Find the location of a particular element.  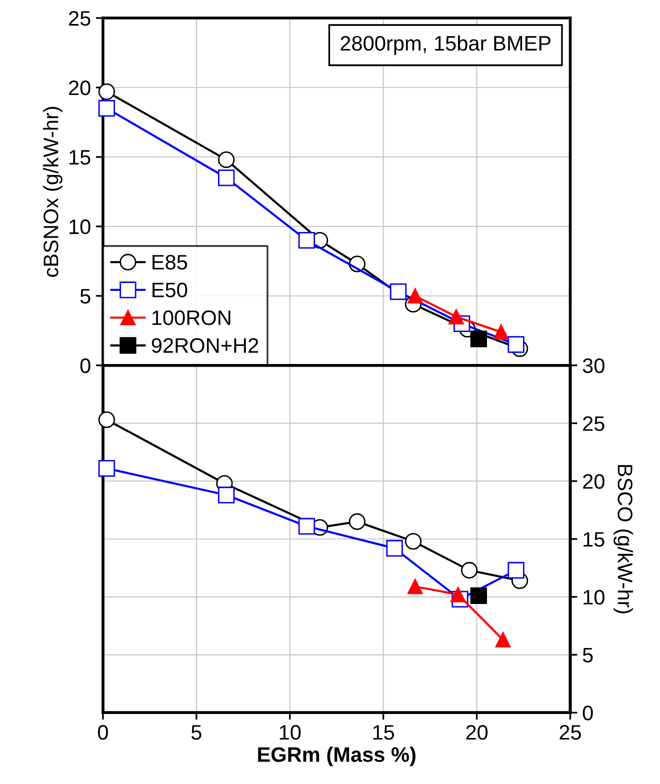

x-axis-title: EGRm (Mass %) is located at coordinates (337, 756).